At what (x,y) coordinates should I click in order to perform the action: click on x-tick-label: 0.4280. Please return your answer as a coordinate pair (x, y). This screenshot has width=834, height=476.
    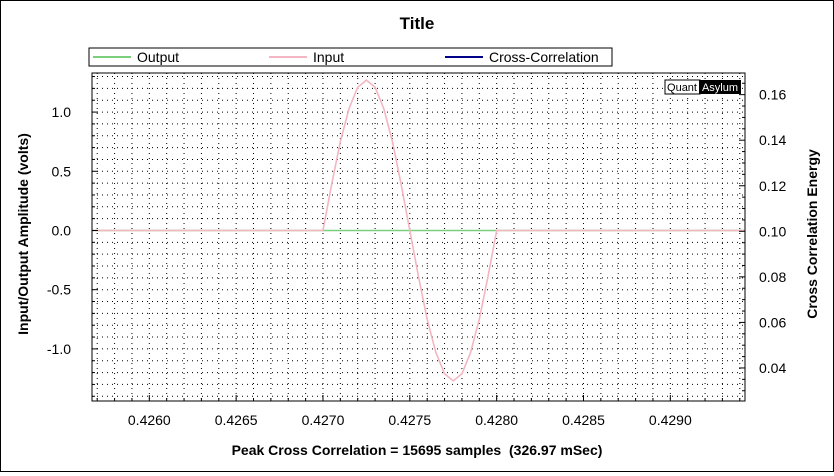
    Looking at the image, I should click on (496, 420).